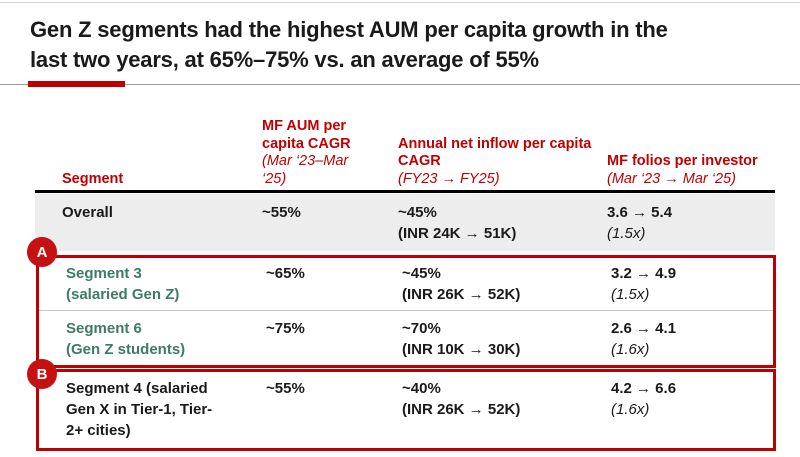 The image size is (800, 457). What do you see at coordinates (281, 212) in the screenshot?
I see `overall-aum-value: ~55%` at bounding box center [281, 212].